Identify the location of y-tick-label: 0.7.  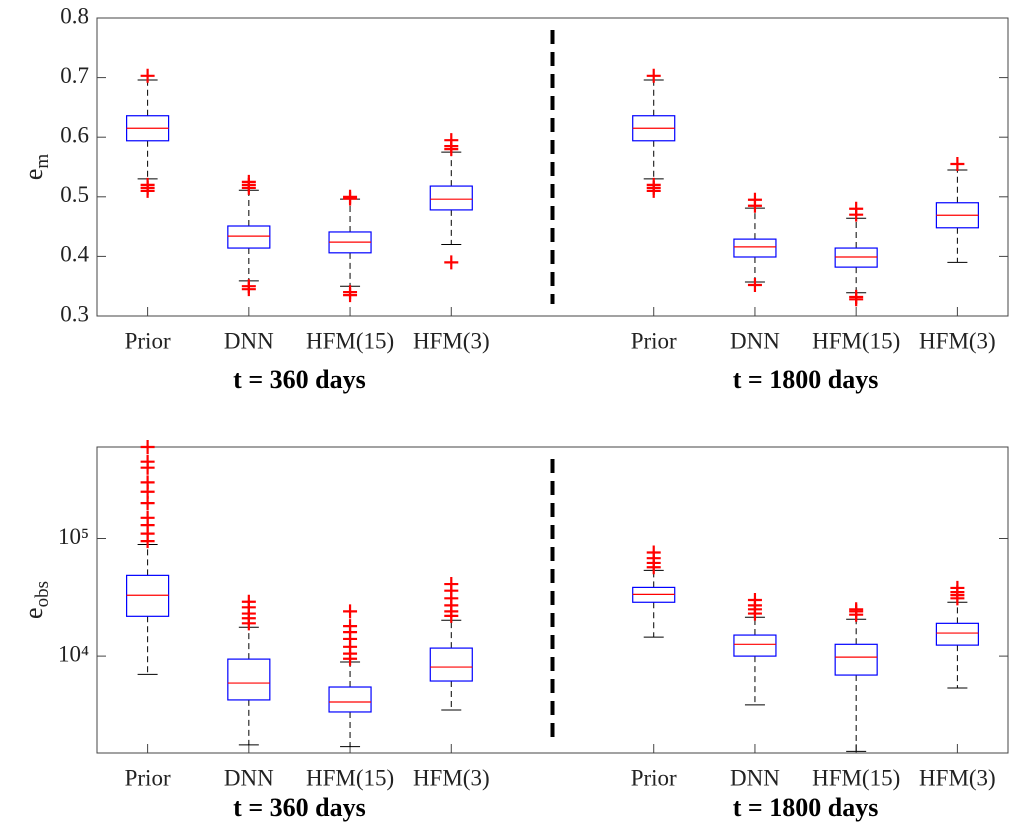
(74, 75).